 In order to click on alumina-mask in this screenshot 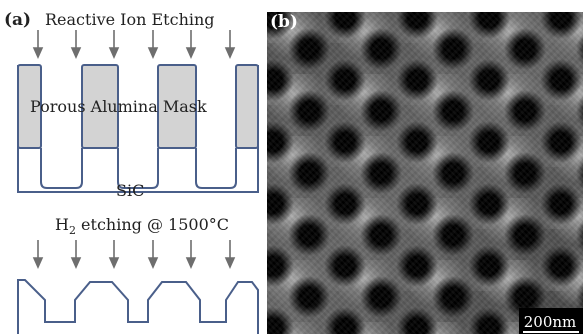, I will do `click(138, 106)`.